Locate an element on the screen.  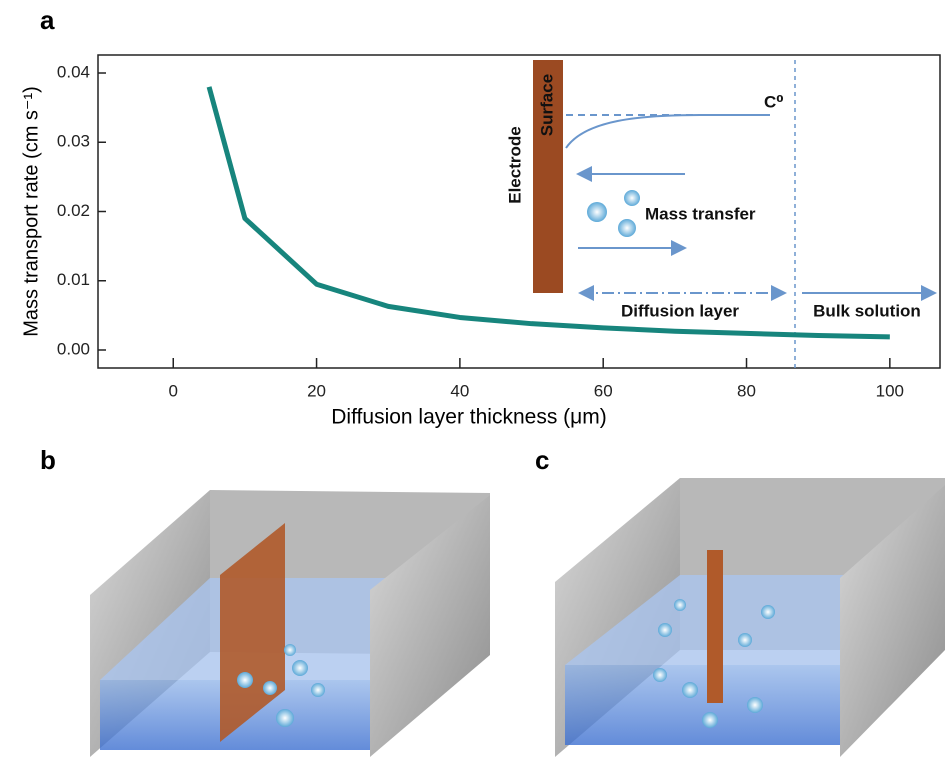
electrode is located at coordinates (548, 176).